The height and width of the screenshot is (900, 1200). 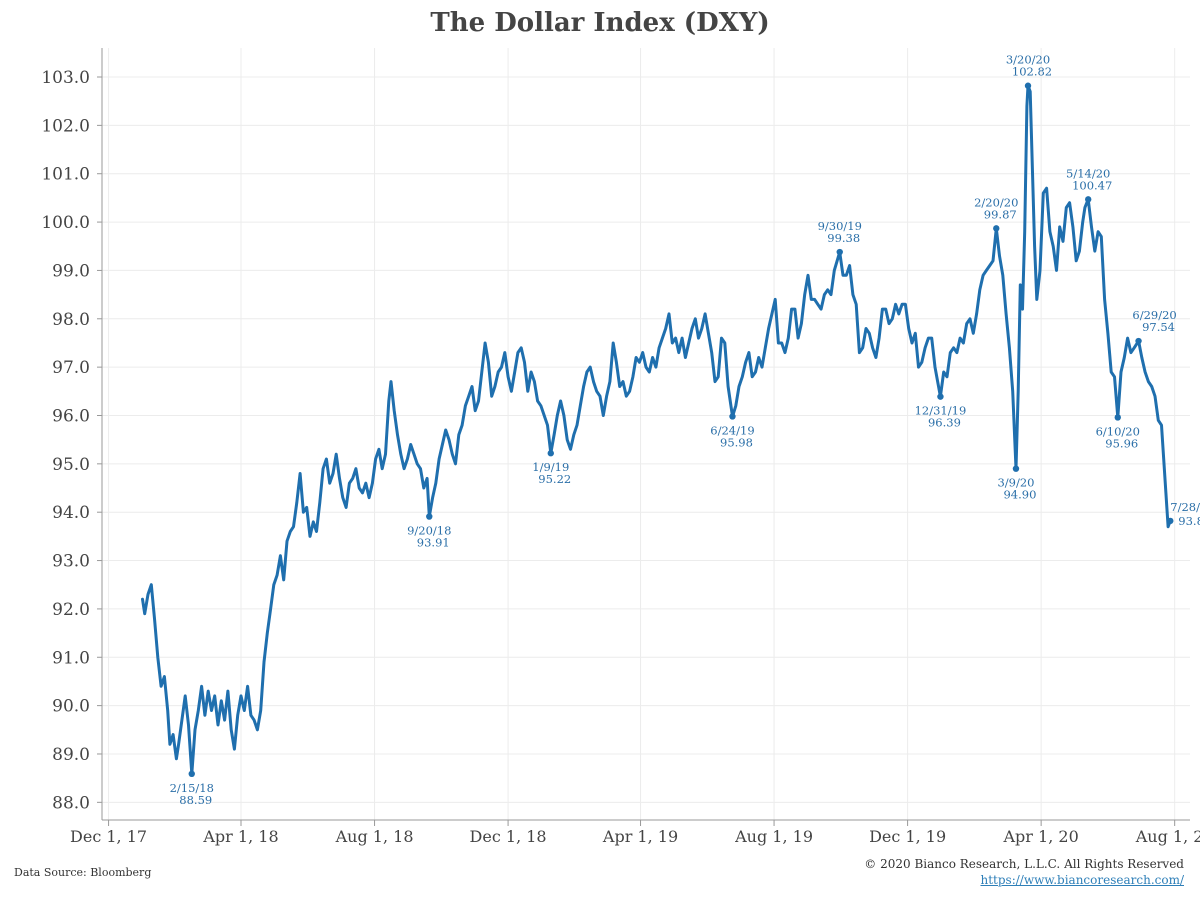 I want to click on y-tick-label: 91.0, so click(x=71, y=658).